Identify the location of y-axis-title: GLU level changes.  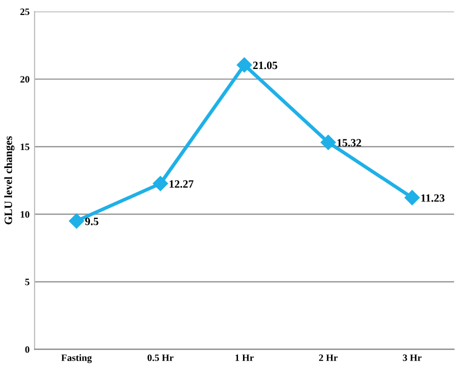
(9, 180).